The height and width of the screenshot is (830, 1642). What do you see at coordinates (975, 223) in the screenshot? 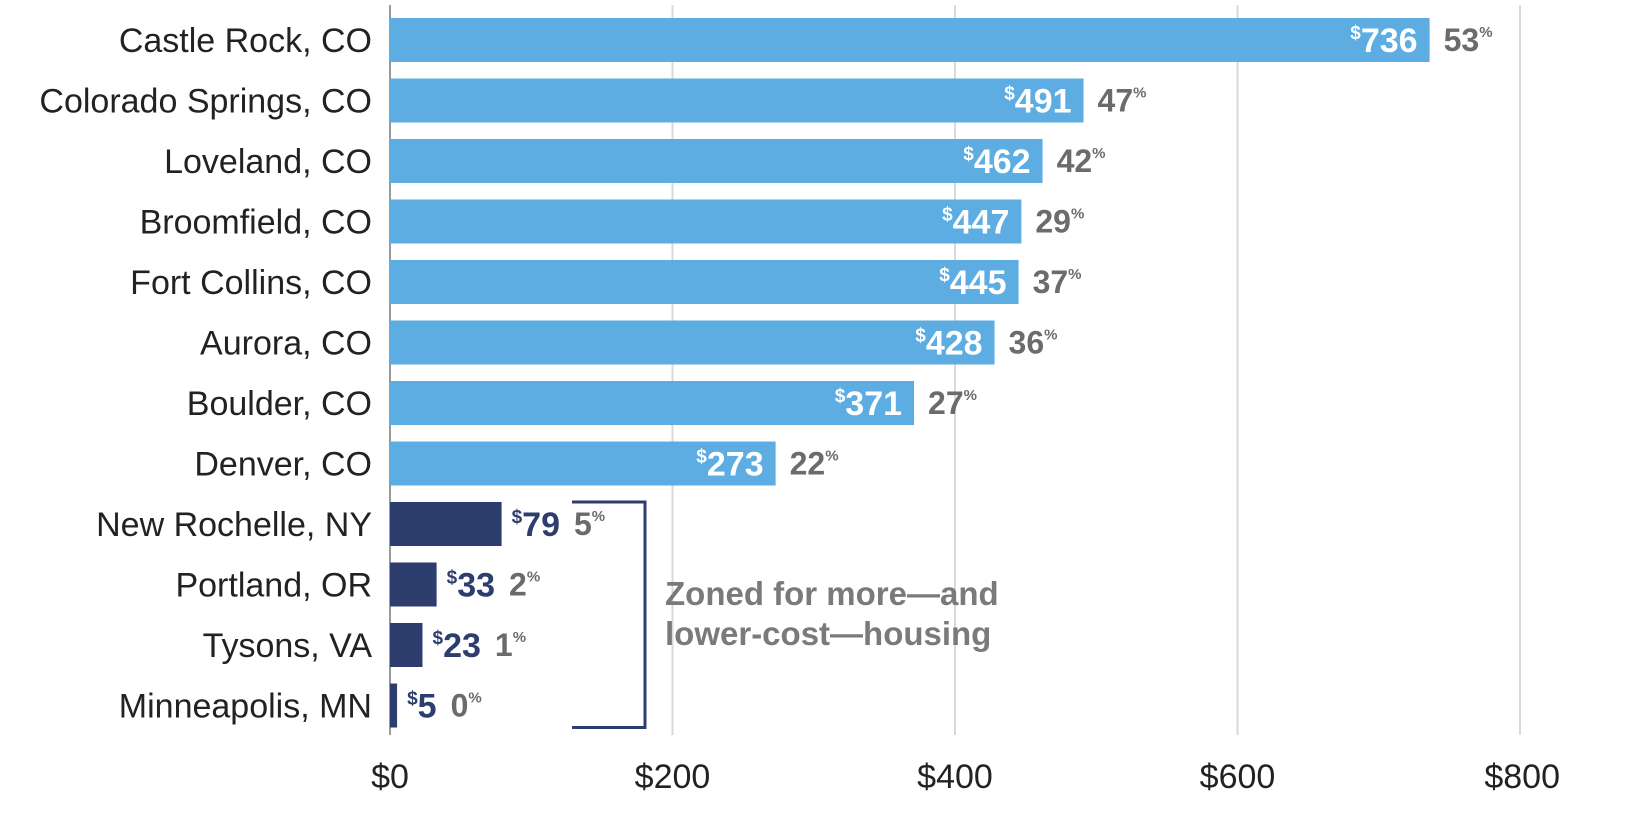
I see `value-label: $447` at bounding box center [975, 223].